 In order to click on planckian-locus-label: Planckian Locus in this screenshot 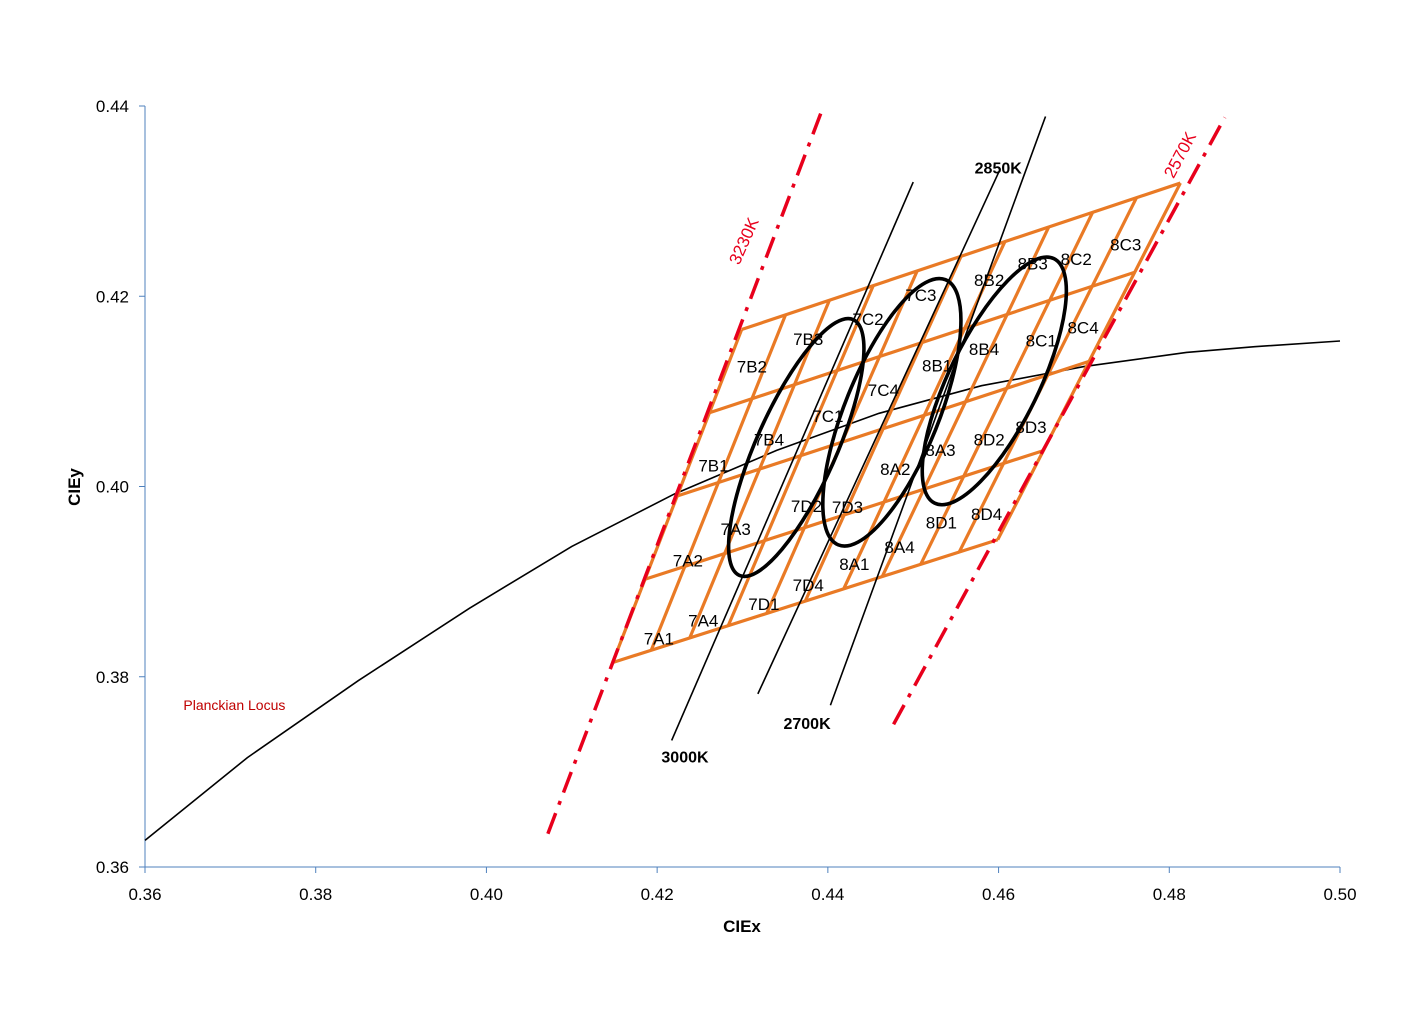, I will do `click(234, 705)`.